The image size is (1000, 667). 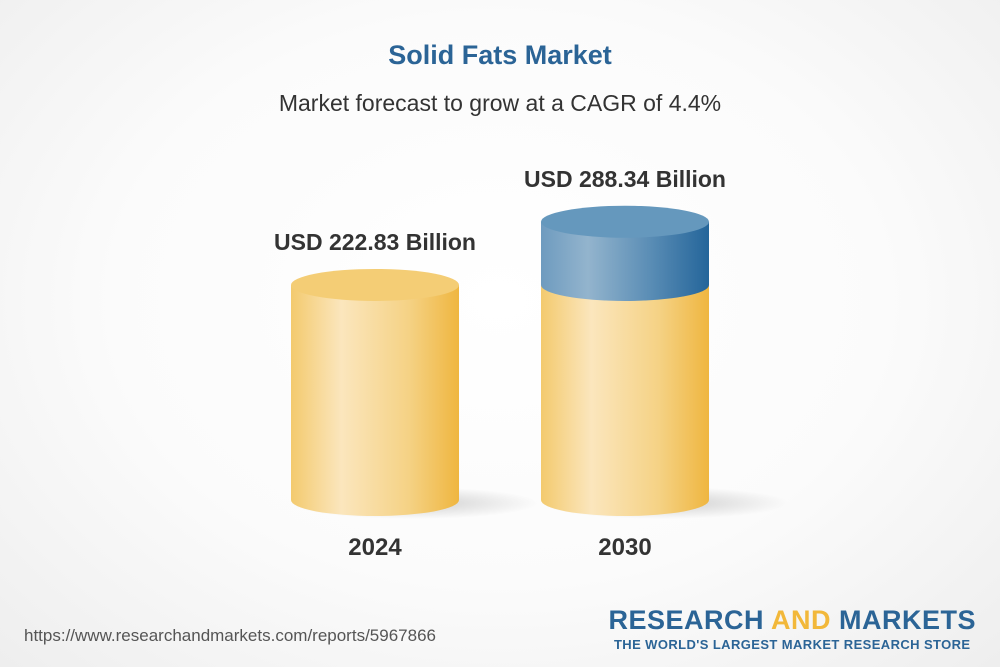 What do you see at coordinates (625, 261) in the screenshot?
I see `bar-growth-2030-body` at bounding box center [625, 261].